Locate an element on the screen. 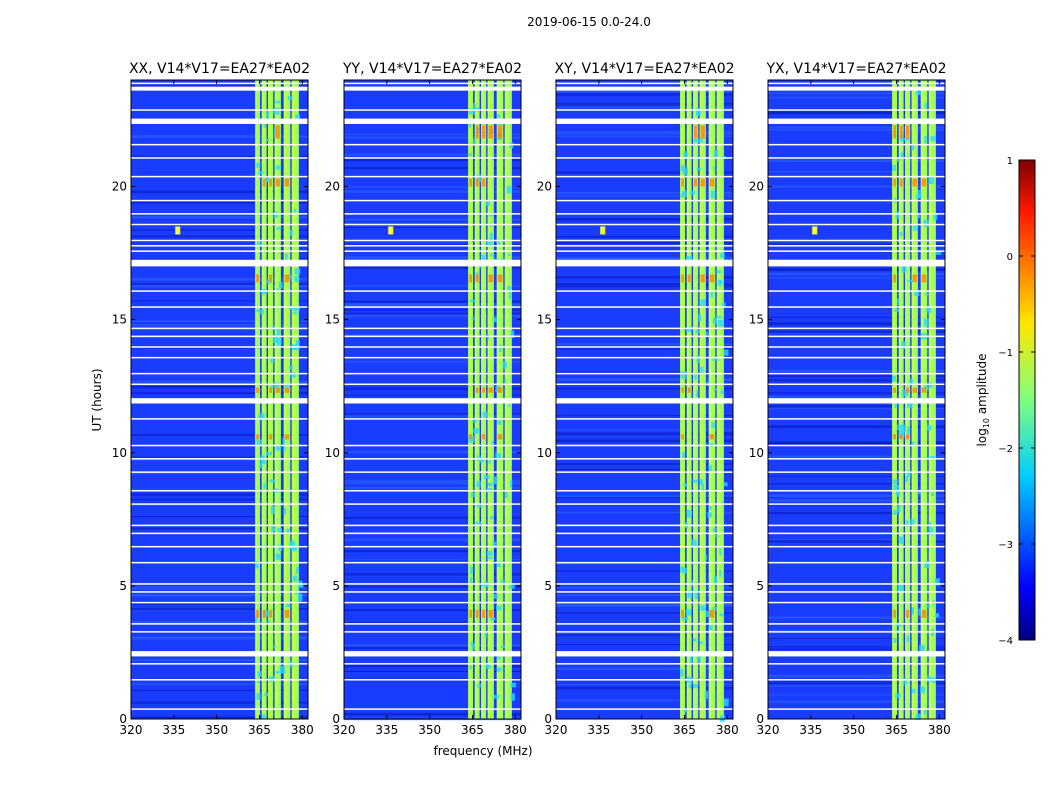  x-tick-label: 350 is located at coordinates (216, 730).